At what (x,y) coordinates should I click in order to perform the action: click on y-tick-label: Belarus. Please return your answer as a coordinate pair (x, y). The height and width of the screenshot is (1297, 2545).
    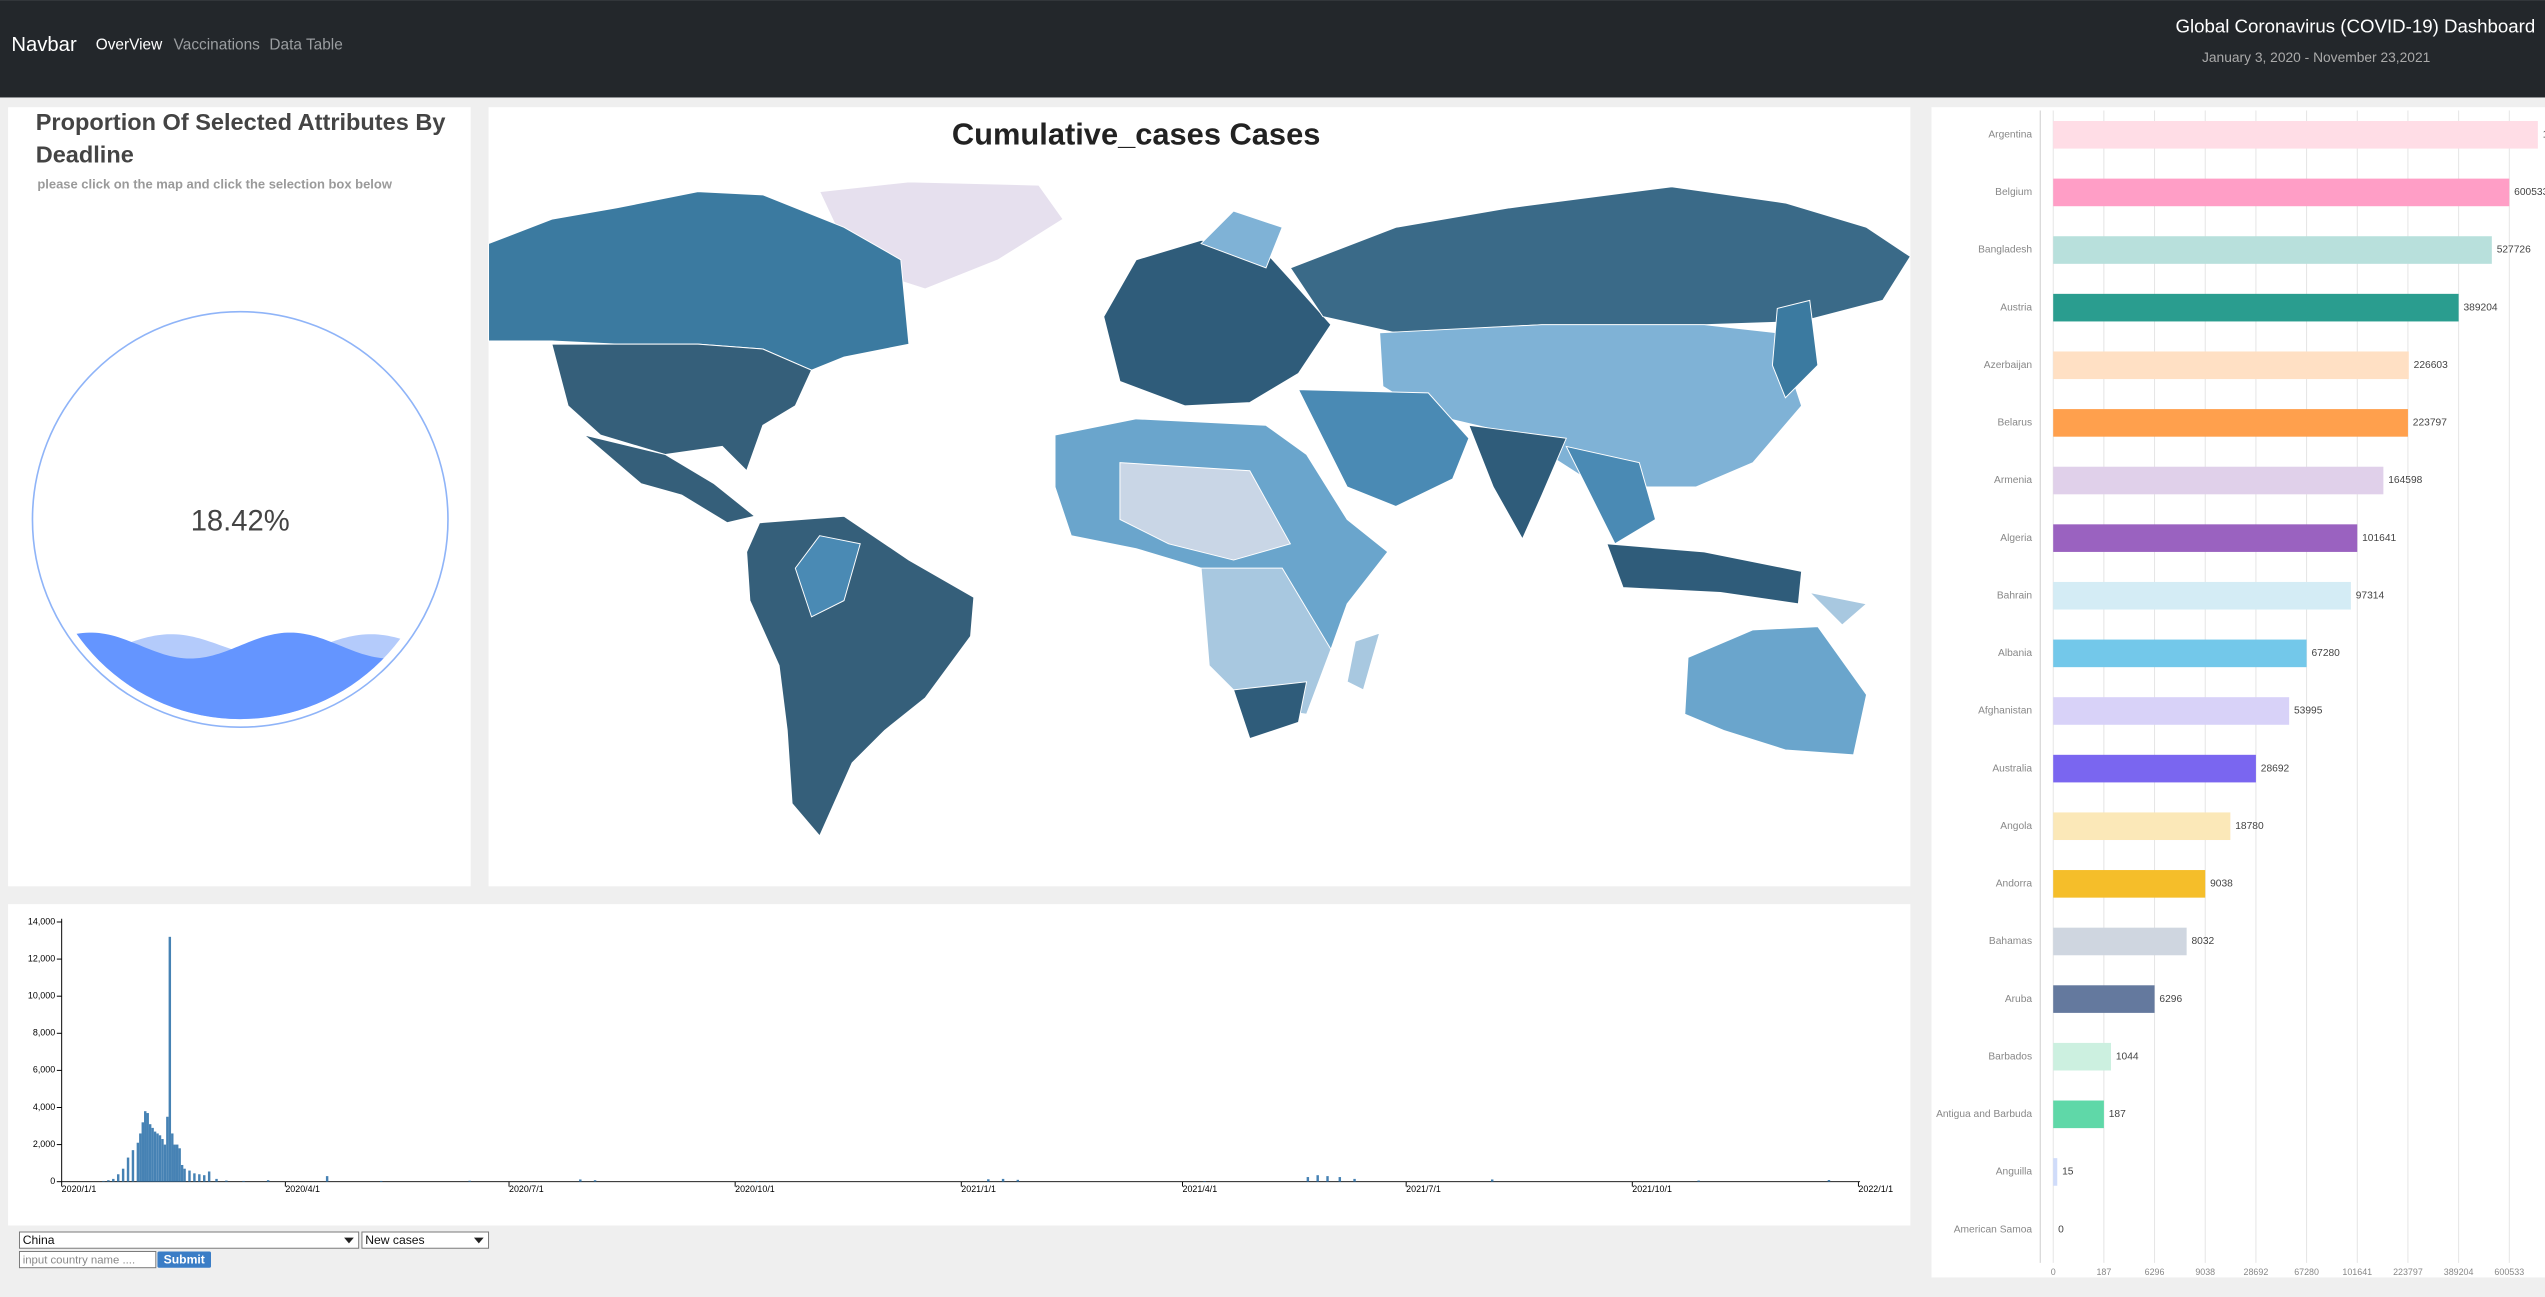
    Looking at the image, I should click on (2014, 423).